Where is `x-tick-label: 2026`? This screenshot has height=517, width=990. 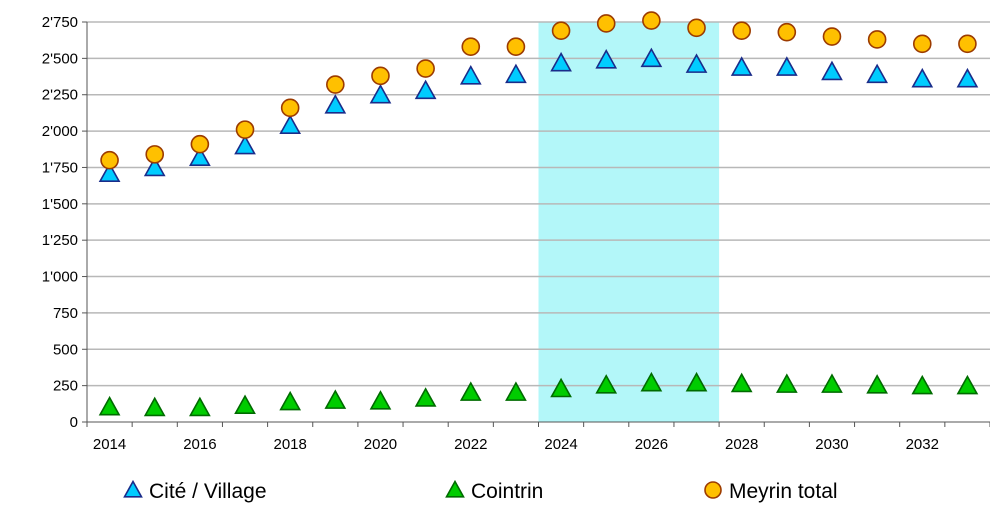 x-tick-label: 2026 is located at coordinates (651, 444).